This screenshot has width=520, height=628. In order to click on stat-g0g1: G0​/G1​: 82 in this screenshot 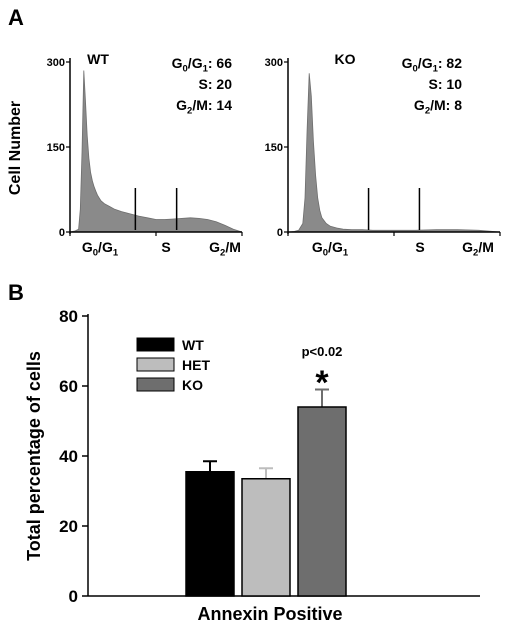, I will do `click(432, 65)`.